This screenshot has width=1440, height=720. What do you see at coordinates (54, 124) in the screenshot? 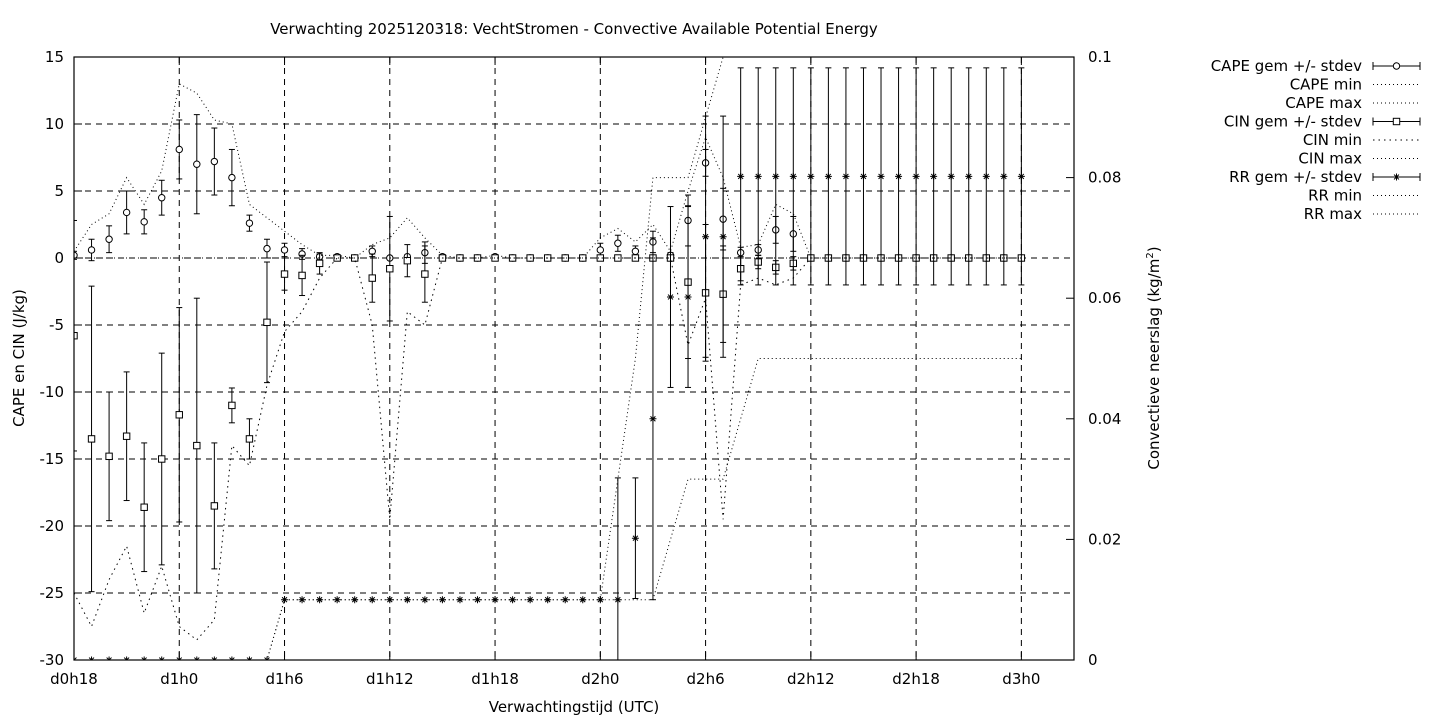
I see `y-tick-label: 10` at bounding box center [54, 124].